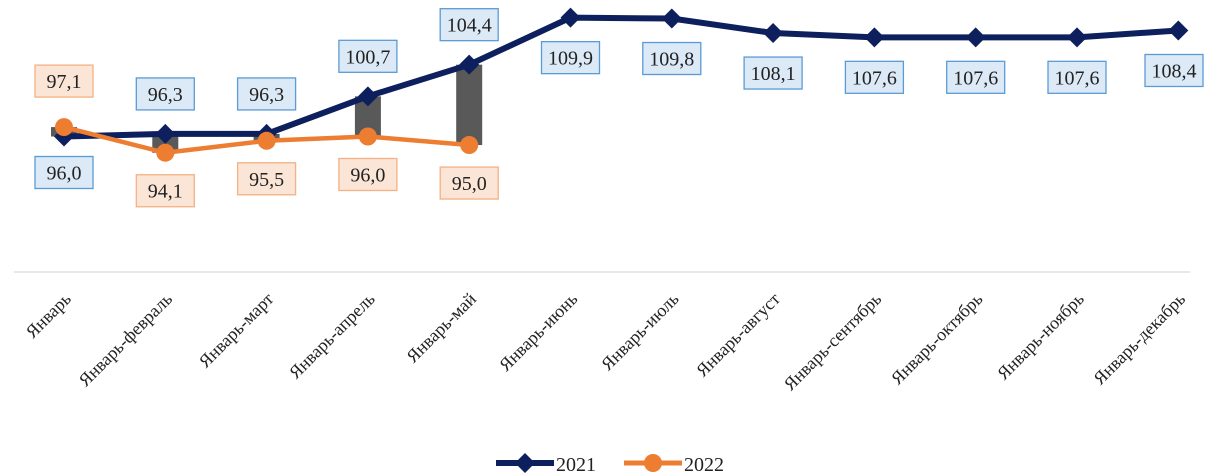 This screenshot has width=1205, height=473. I want to click on data-label-2021: 109,9, so click(570, 59).